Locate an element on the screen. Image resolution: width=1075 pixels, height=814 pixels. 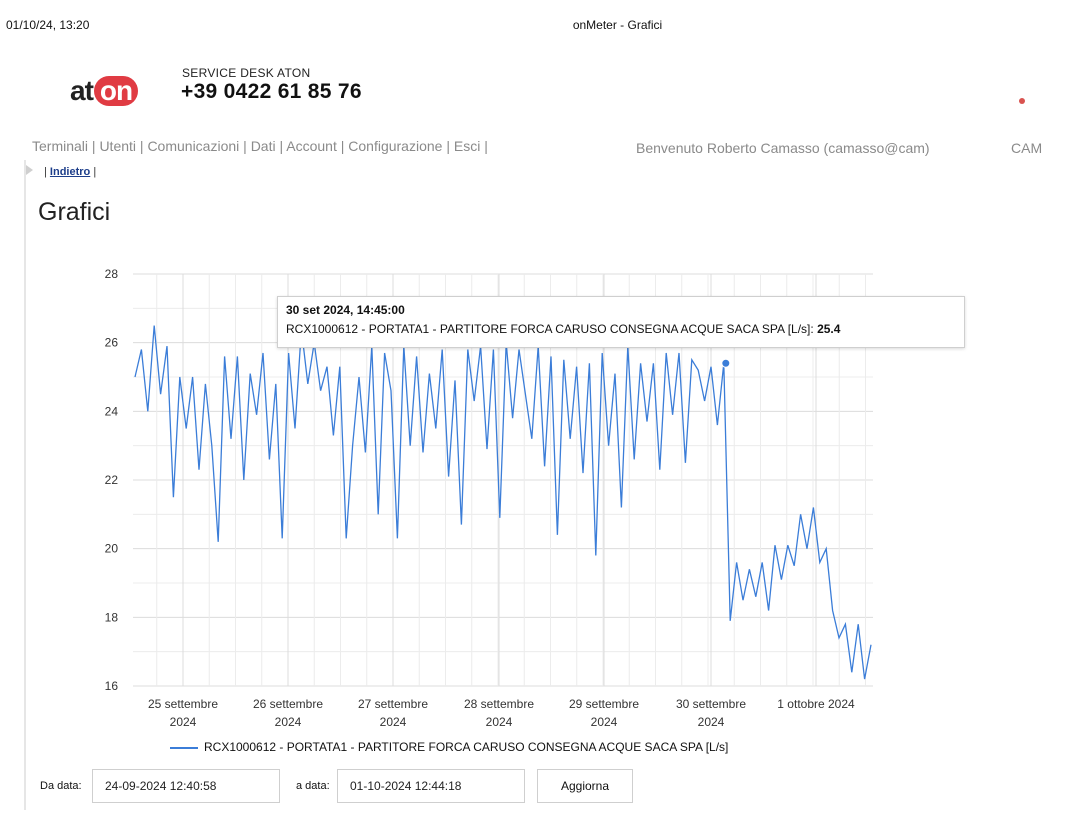
highlight-point is located at coordinates (726, 363).